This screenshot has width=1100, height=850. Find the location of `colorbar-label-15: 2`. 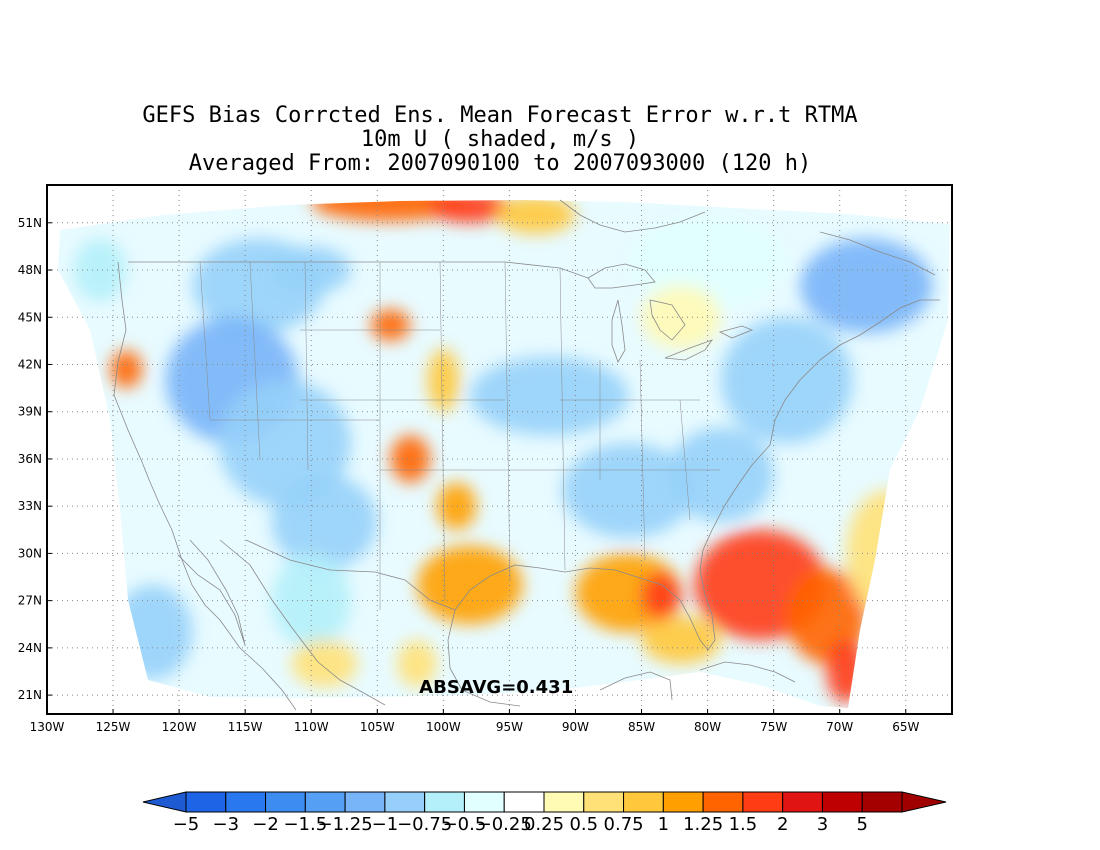

colorbar-label-15: 2 is located at coordinates (782, 824).